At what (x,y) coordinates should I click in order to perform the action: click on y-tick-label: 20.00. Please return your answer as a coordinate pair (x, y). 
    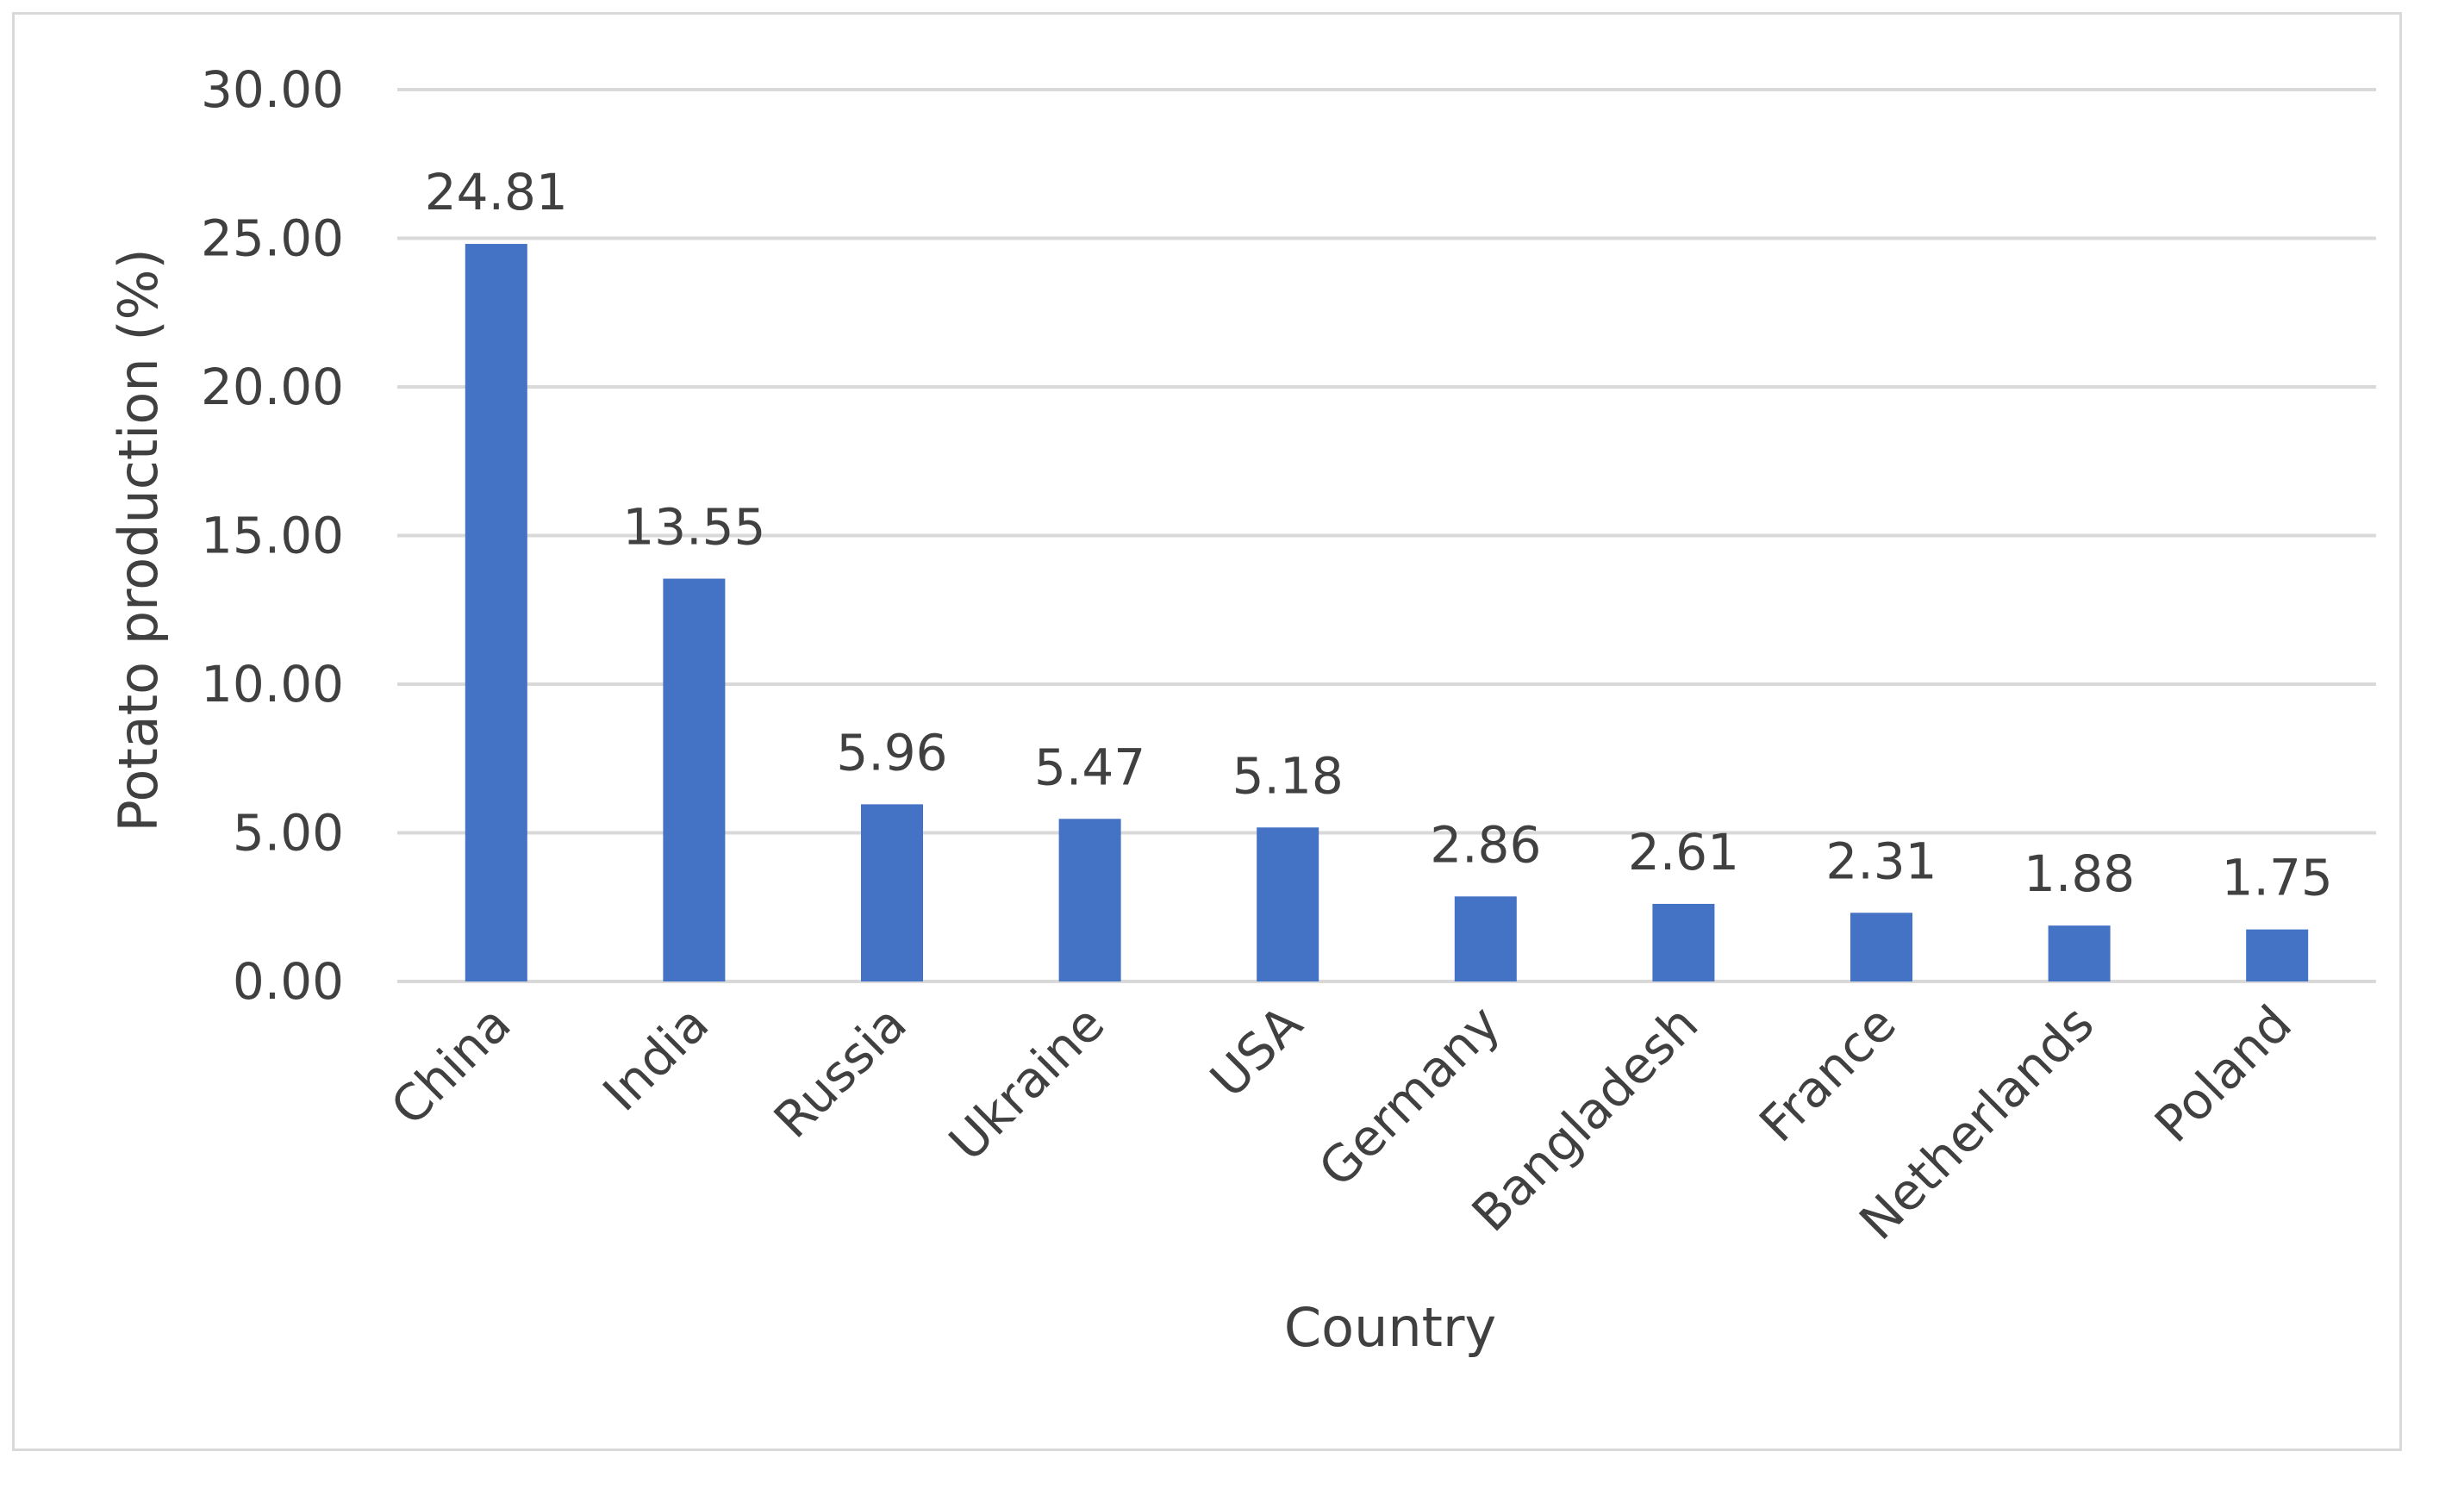
    Looking at the image, I should click on (272, 387).